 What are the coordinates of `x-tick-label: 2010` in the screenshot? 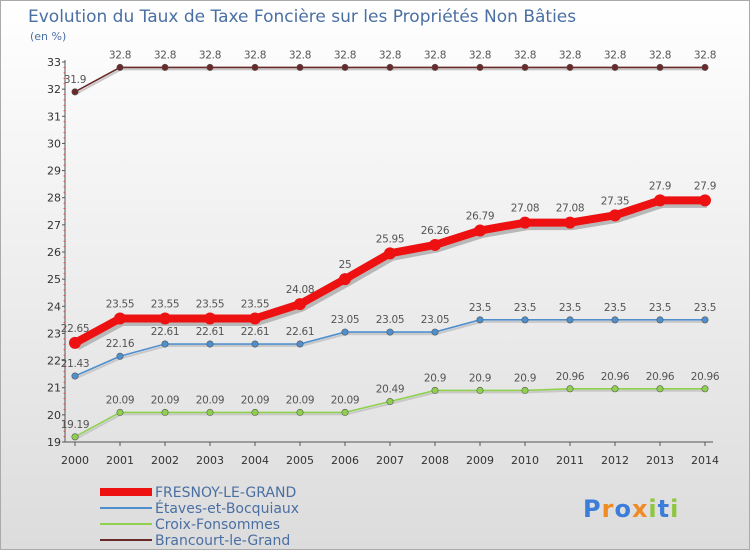 It's located at (525, 460).